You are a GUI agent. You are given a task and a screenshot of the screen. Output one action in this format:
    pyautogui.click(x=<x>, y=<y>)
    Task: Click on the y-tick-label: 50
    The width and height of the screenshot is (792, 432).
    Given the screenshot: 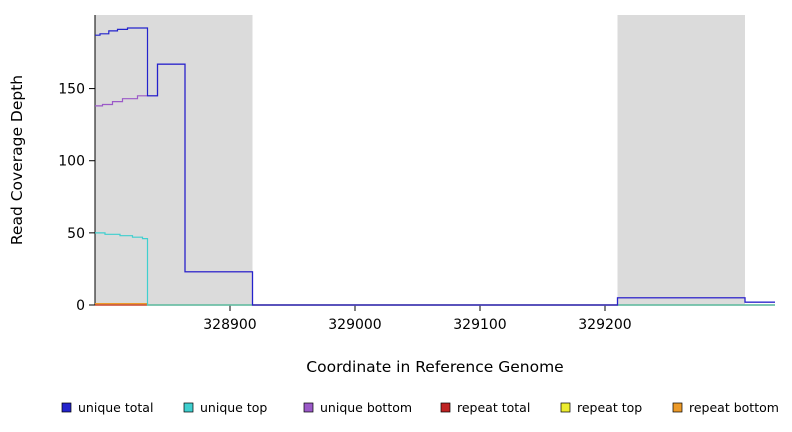 What is the action you would take?
    pyautogui.click(x=76, y=234)
    